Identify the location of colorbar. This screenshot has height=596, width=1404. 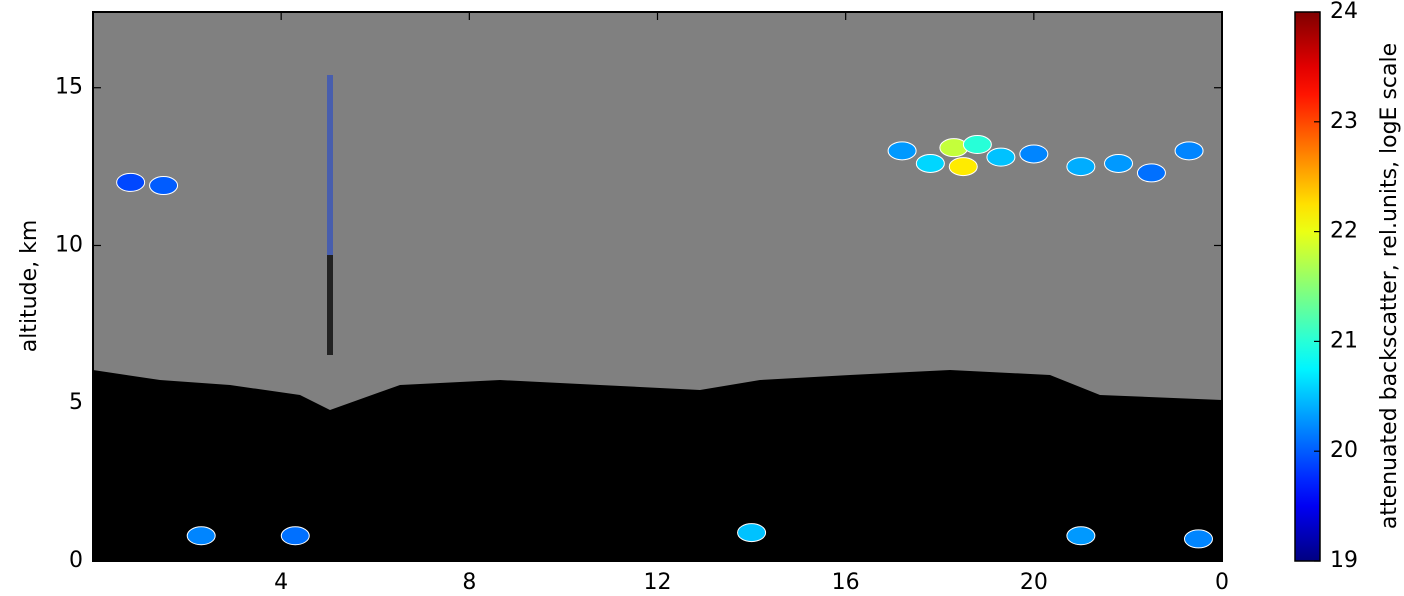
(1307, 286).